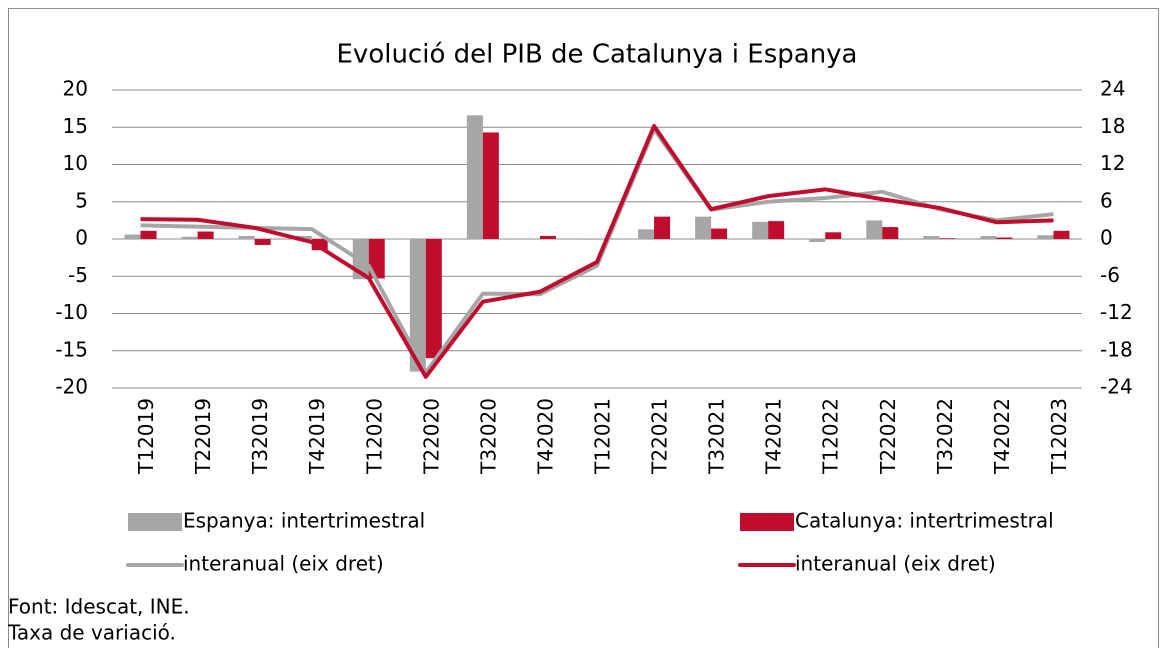  I want to click on y-tick-label: 0, so click(81, 238).